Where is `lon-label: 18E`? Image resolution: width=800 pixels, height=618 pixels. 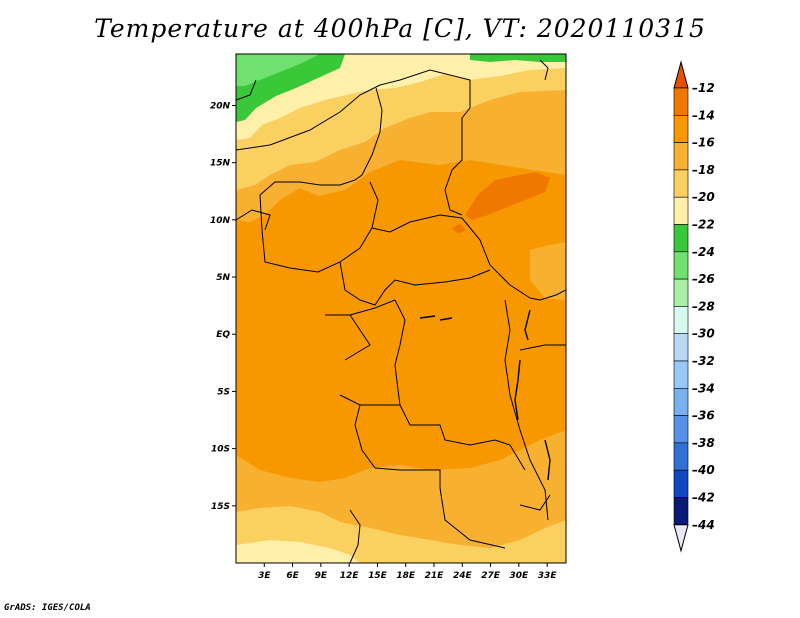
lon-label: 18E is located at coordinates (406, 576).